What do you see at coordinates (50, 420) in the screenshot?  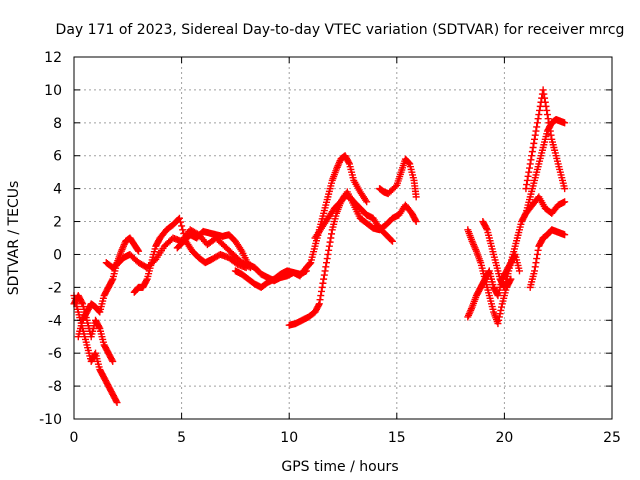 I see `y-tick-label: -10` at bounding box center [50, 420].